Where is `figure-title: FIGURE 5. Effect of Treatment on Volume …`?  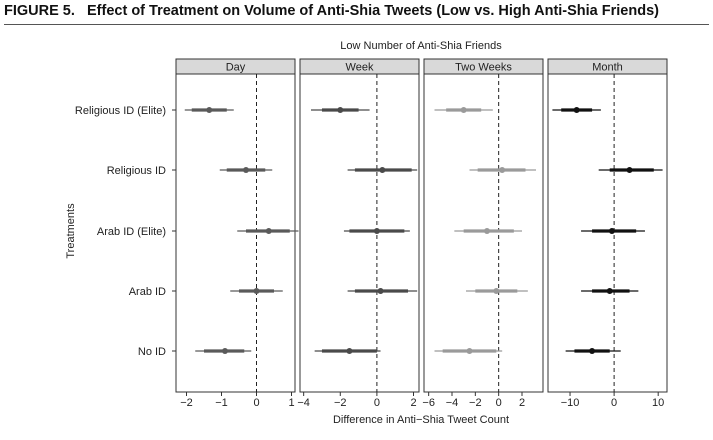 figure-title: FIGURE 5. Effect of Treatment on Volume … is located at coordinates (356, 11).